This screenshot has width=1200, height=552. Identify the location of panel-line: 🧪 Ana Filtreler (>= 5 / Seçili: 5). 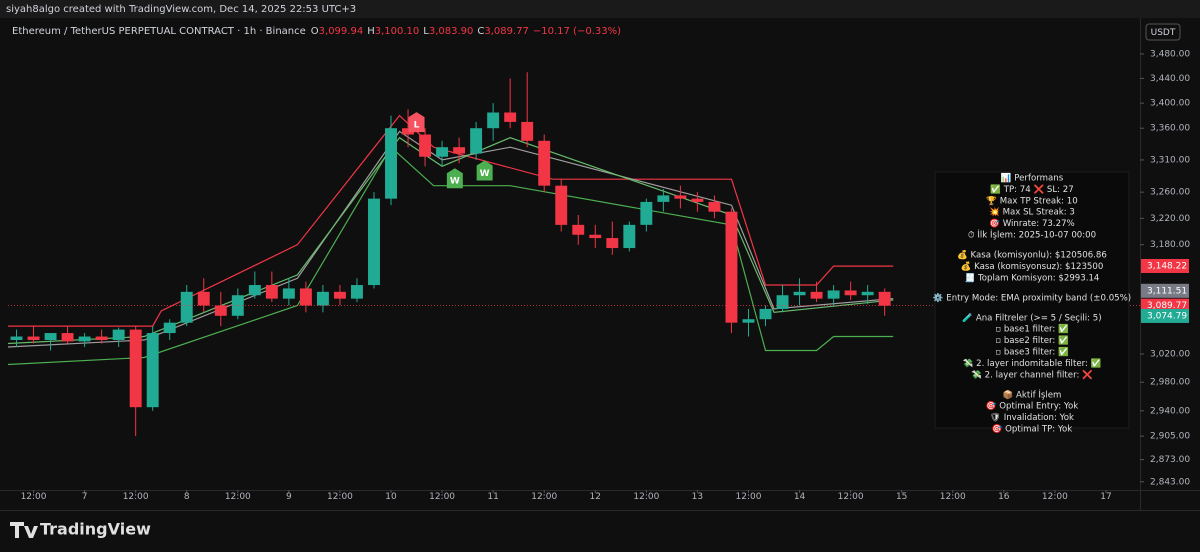
(1031, 317).